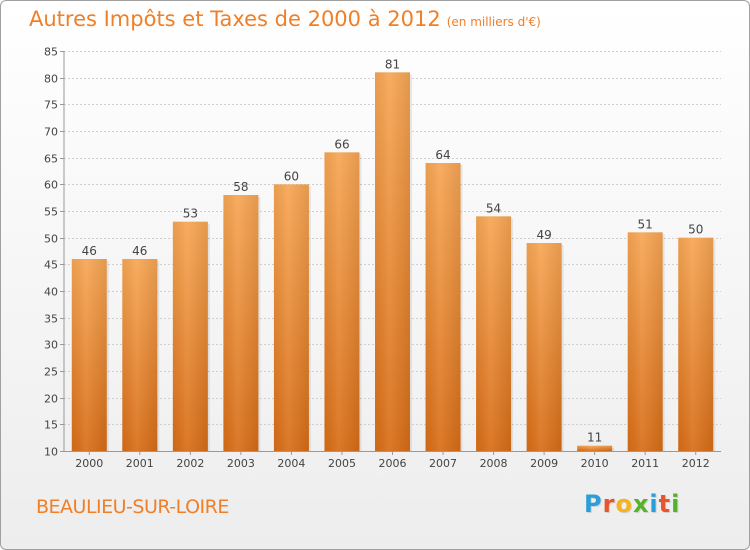 This screenshot has height=550, width=750. Describe the element at coordinates (609, 504) in the screenshot. I see `logo-letter: r` at that location.